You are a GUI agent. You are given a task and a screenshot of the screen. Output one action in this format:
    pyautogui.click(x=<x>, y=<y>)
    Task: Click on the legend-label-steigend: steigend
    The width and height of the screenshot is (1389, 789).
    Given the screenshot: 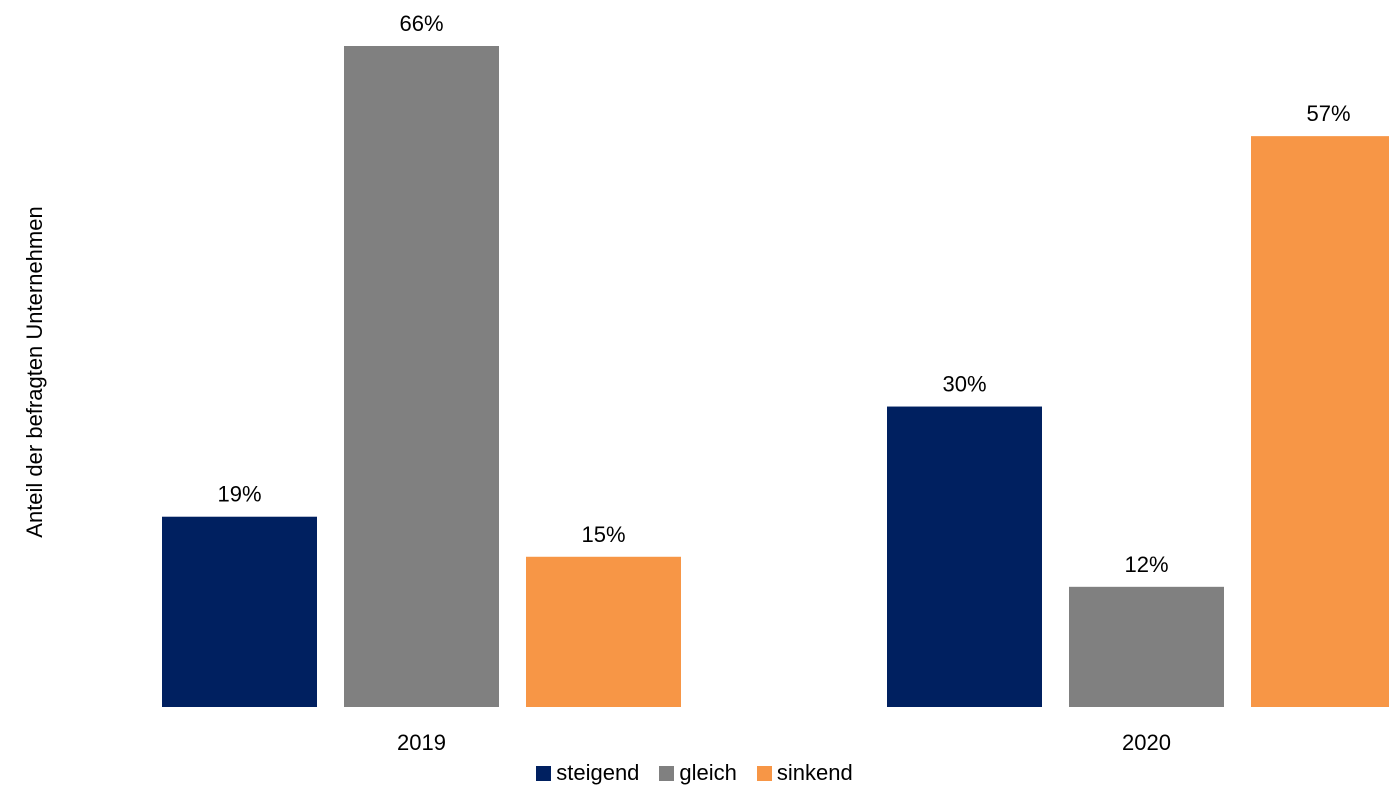 What is the action you would take?
    pyautogui.click(x=598, y=772)
    